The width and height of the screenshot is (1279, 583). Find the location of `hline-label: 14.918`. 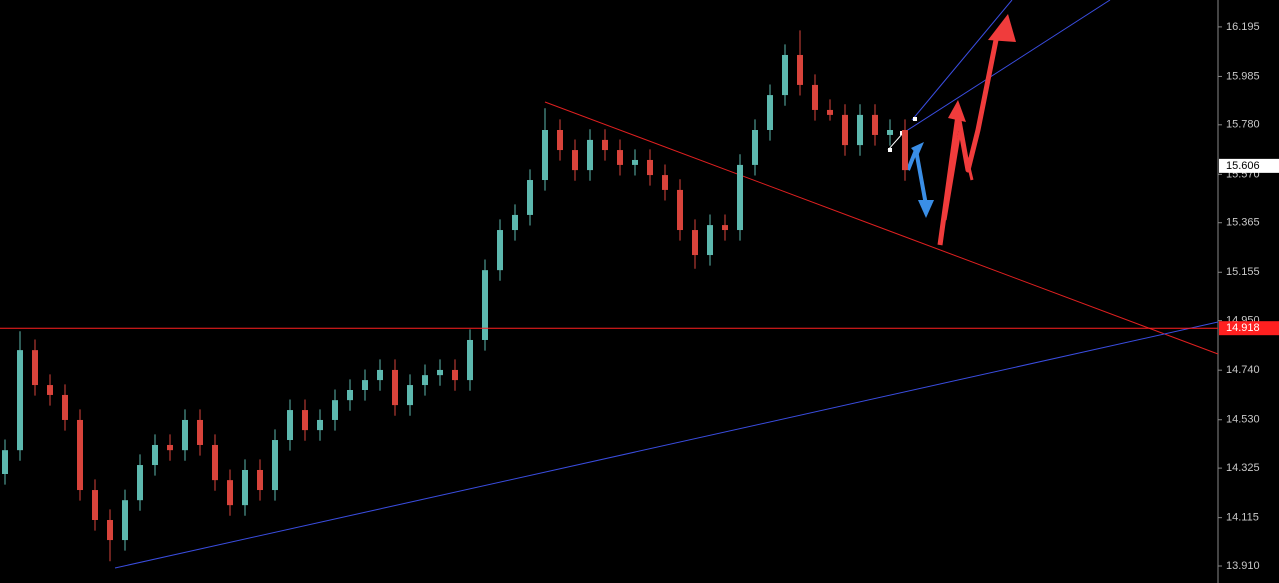

hline-label: 14.918 is located at coordinates (1243, 328).